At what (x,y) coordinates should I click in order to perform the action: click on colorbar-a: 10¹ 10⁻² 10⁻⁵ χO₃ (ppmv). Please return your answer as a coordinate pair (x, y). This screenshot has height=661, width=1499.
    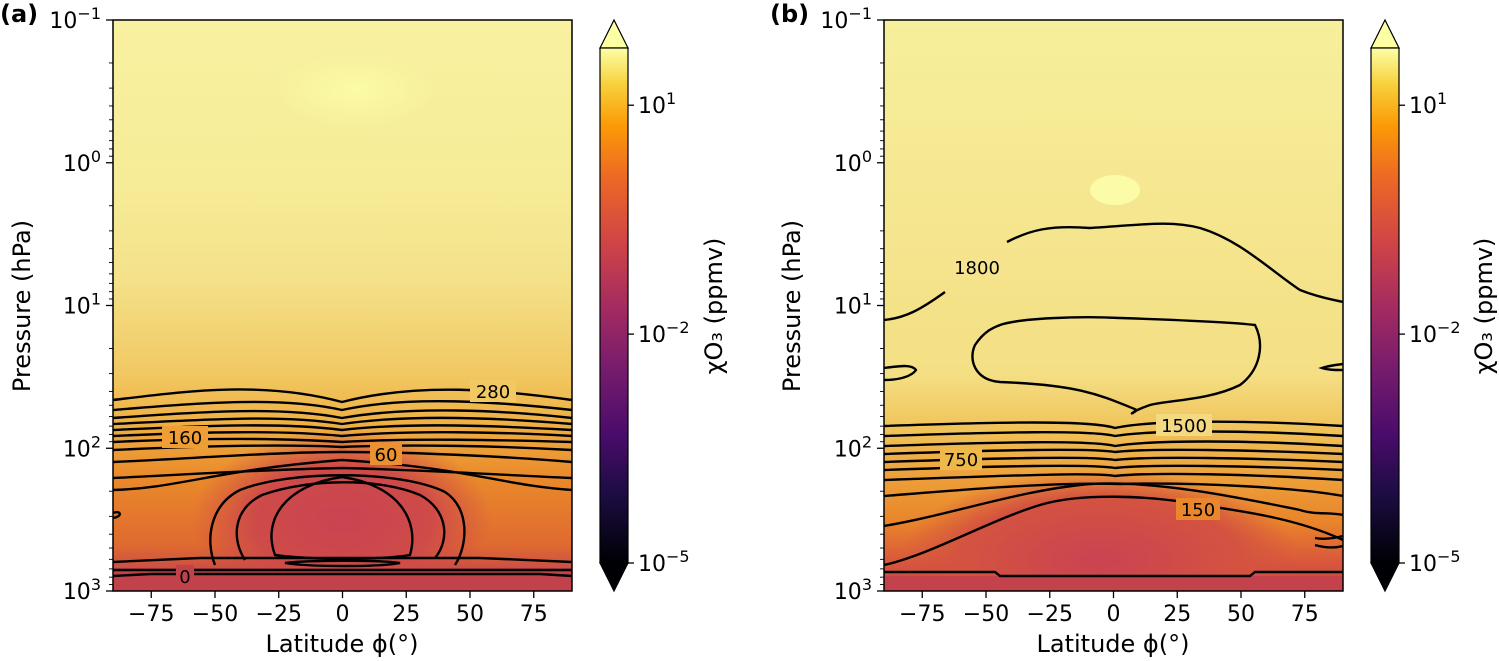
    Looking at the image, I should click on (663, 305).